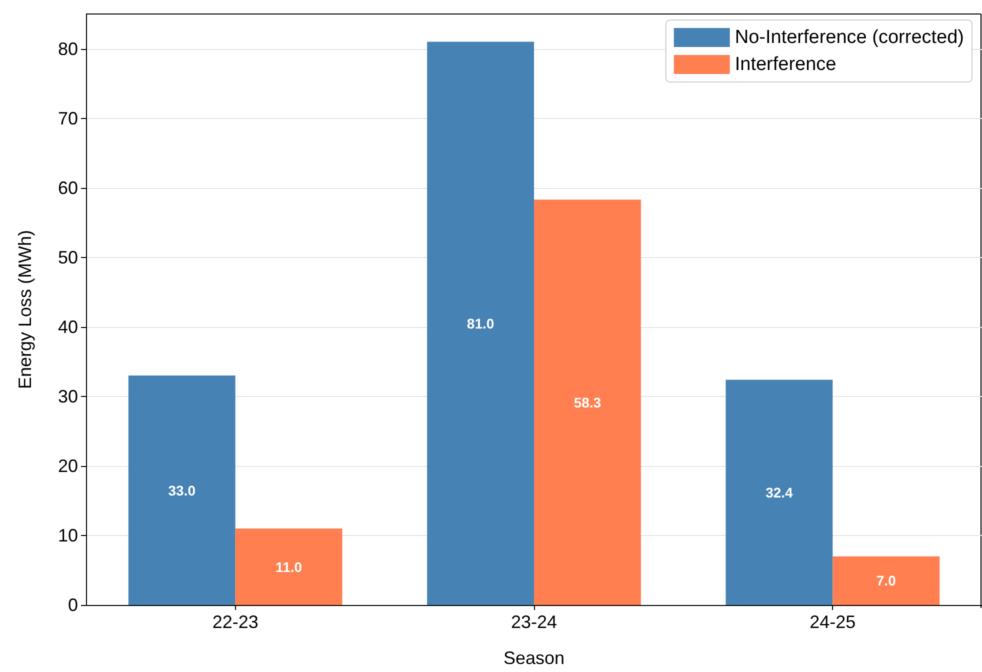 This screenshot has height=672, width=982. I want to click on data-label: 58.3, so click(588, 402).